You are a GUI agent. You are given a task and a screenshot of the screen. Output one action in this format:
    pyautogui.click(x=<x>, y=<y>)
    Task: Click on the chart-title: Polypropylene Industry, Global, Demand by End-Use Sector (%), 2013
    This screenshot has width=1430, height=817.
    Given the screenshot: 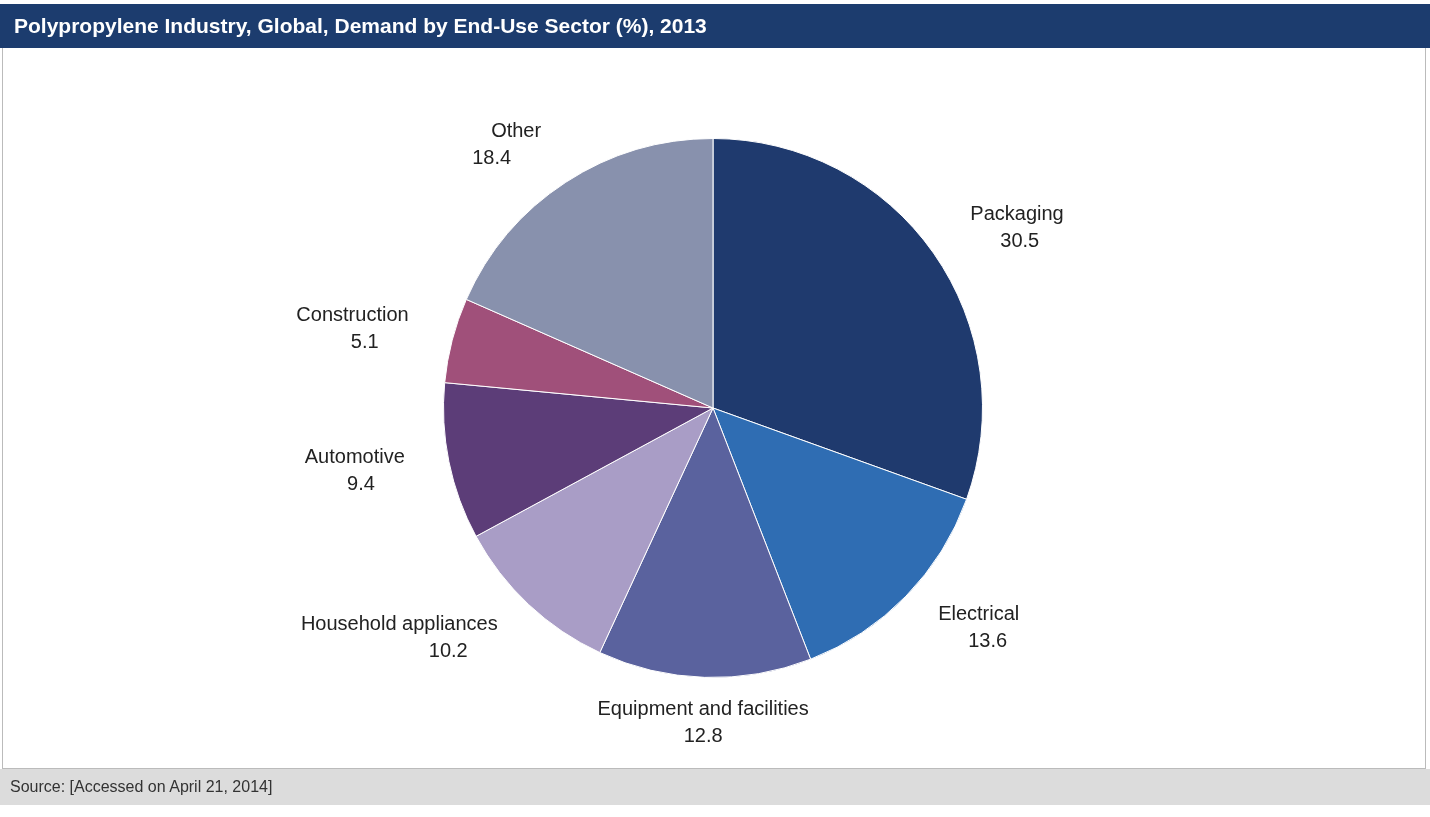 What is the action you would take?
    pyautogui.click(x=715, y=26)
    